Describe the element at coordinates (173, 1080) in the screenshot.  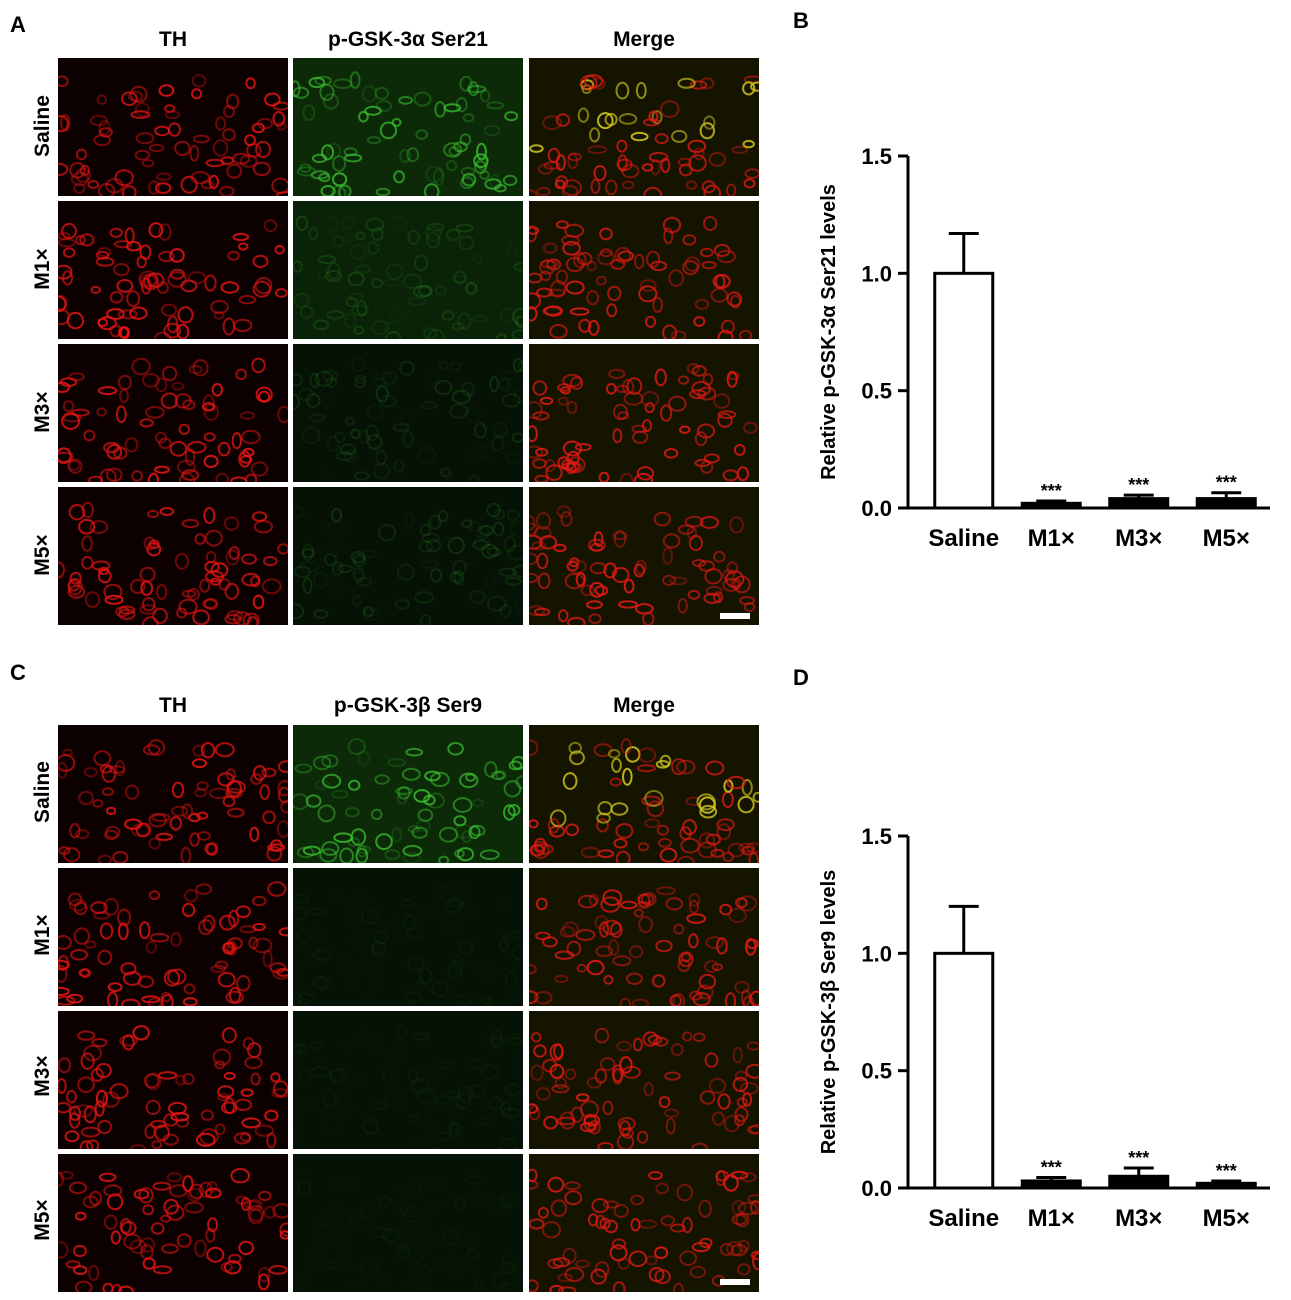
I see `panel-c-micrograph-red-row3` at that location.